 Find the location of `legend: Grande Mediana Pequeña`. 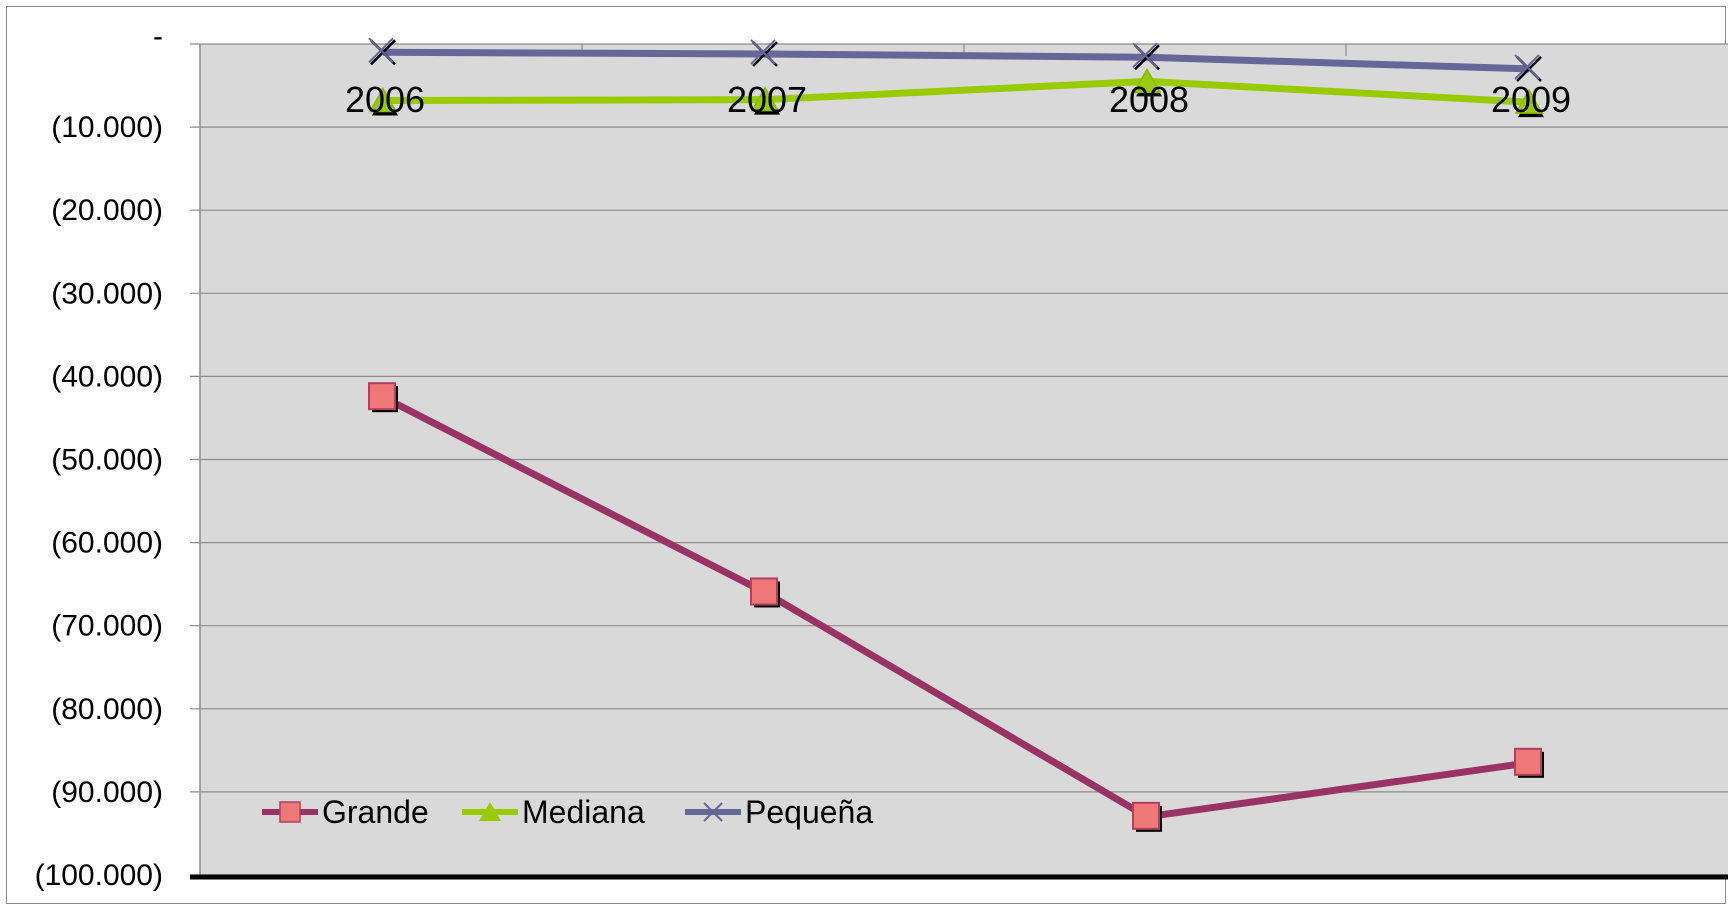

legend: Grande Mediana Pequeña is located at coordinates (567, 812).